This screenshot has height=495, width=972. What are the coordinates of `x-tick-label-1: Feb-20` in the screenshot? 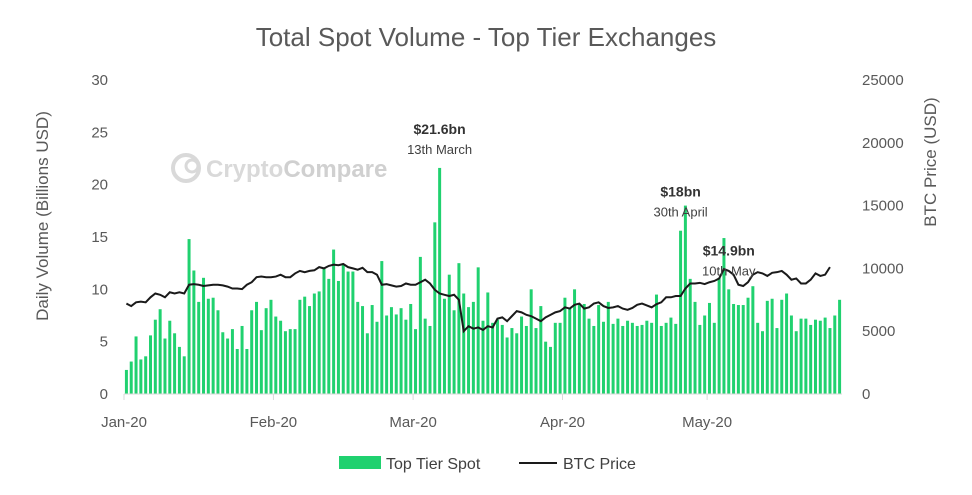 It's located at (274, 422).